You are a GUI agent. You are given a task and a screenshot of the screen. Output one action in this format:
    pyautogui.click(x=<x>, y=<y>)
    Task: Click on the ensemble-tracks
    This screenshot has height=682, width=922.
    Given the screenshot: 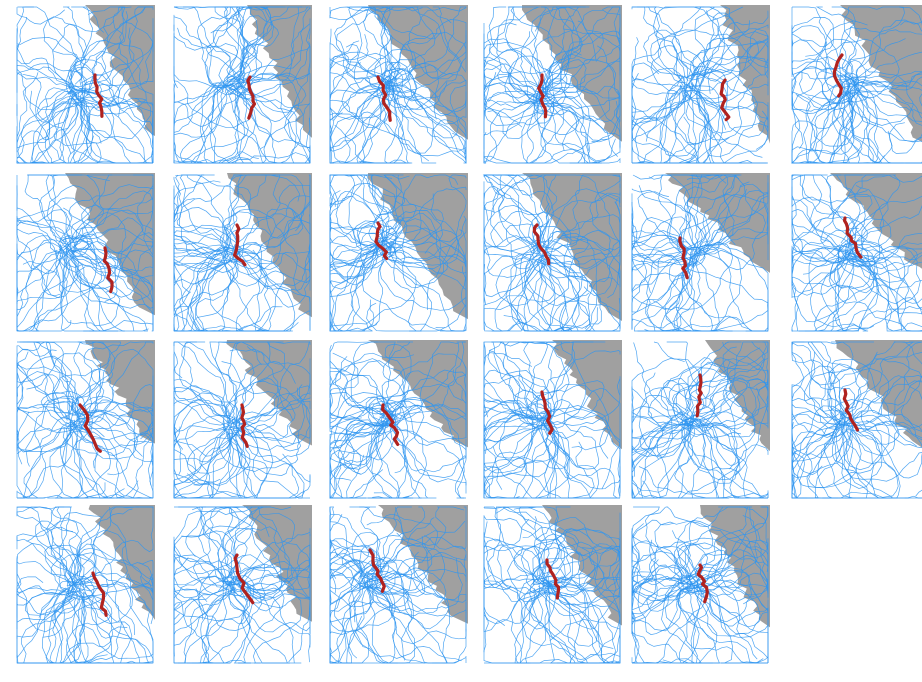 What is the action you would take?
    pyautogui.click(x=85, y=85)
    